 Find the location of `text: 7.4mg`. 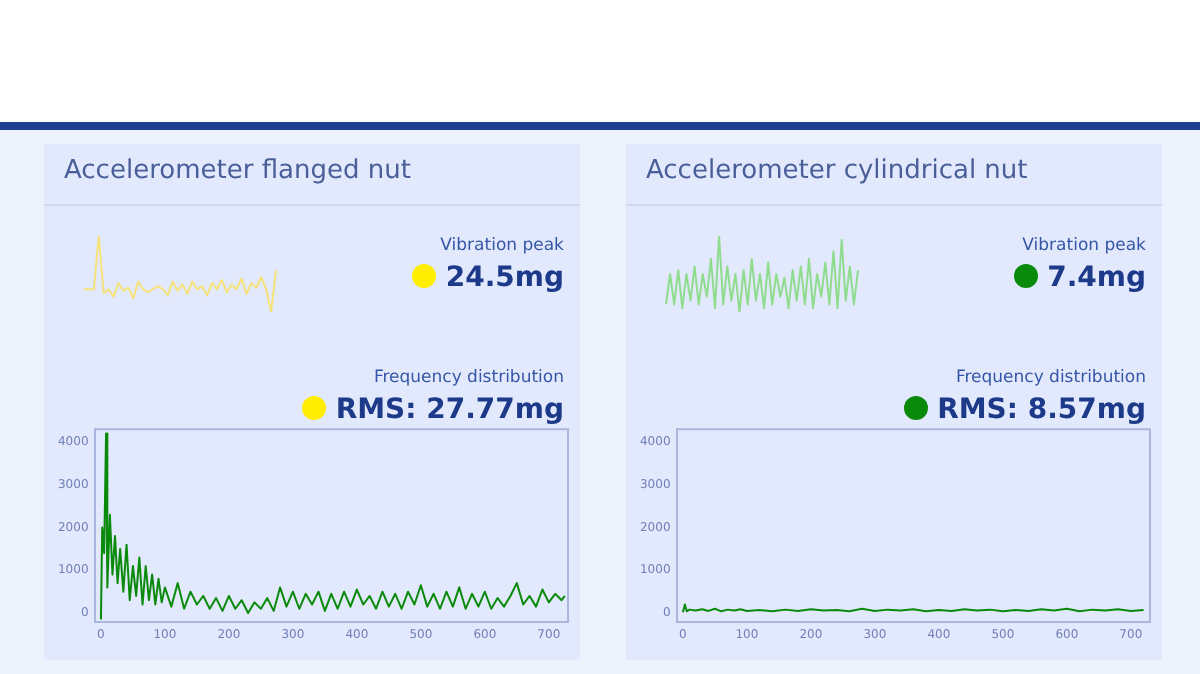

text: 7.4mg is located at coordinates (1096, 278).